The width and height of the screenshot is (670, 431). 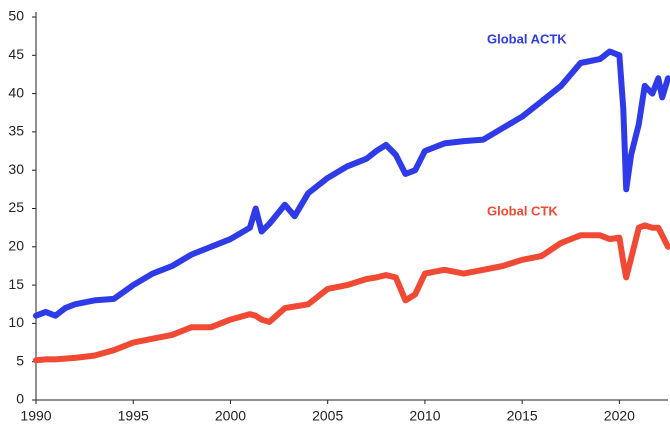 I want to click on series-label: Global CTK, so click(x=522, y=210).